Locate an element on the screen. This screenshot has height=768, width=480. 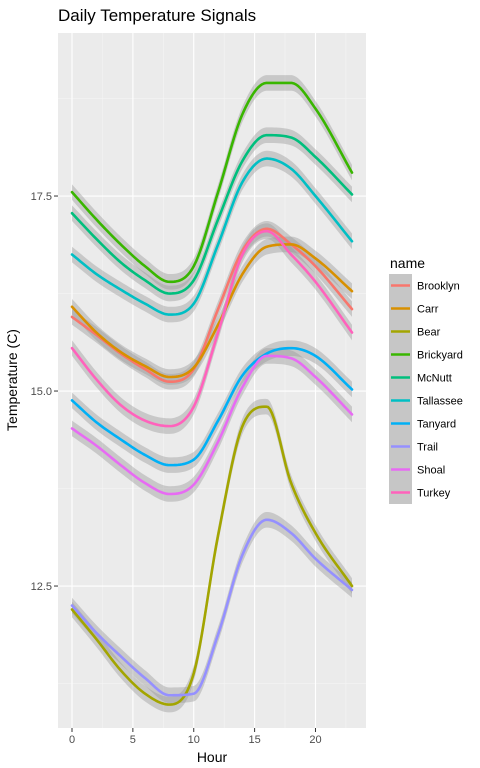
legend-item: McNutt is located at coordinates (420, 377).